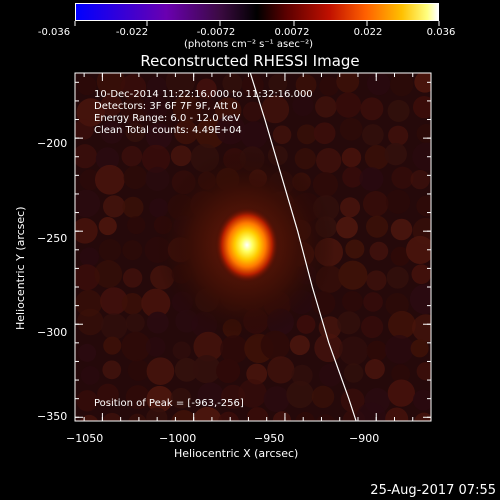  Describe the element at coordinates (441, 32) in the screenshot. I see `colorbar-tick-label: 0.036` at that location.